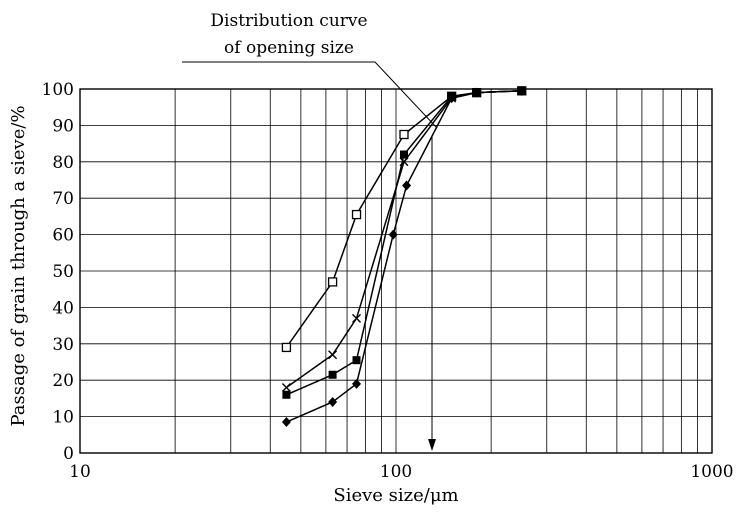 This screenshot has height=515, width=746. Describe the element at coordinates (63, 199) in the screenshot. I see `y-tick-label: 70` at that location.